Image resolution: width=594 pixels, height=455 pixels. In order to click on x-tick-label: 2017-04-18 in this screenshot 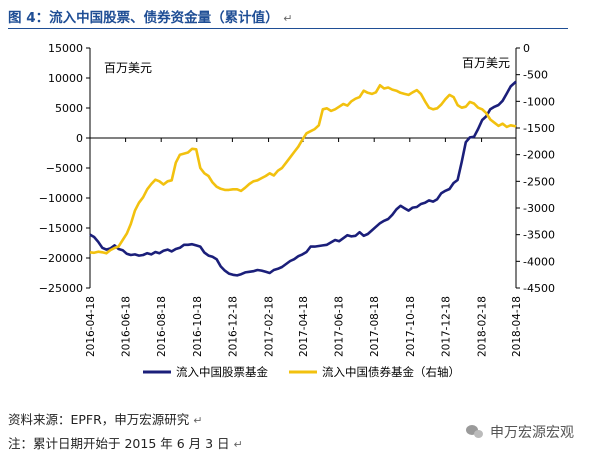, I will do `click(304, 326)`.